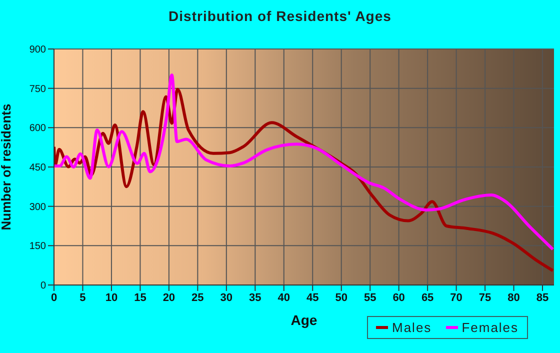 The image size is (560, 353). What do you see at coordinates (284, 298) in the screenshot?
I see `x-tick-label: 40` at bounding box center [284, 298].